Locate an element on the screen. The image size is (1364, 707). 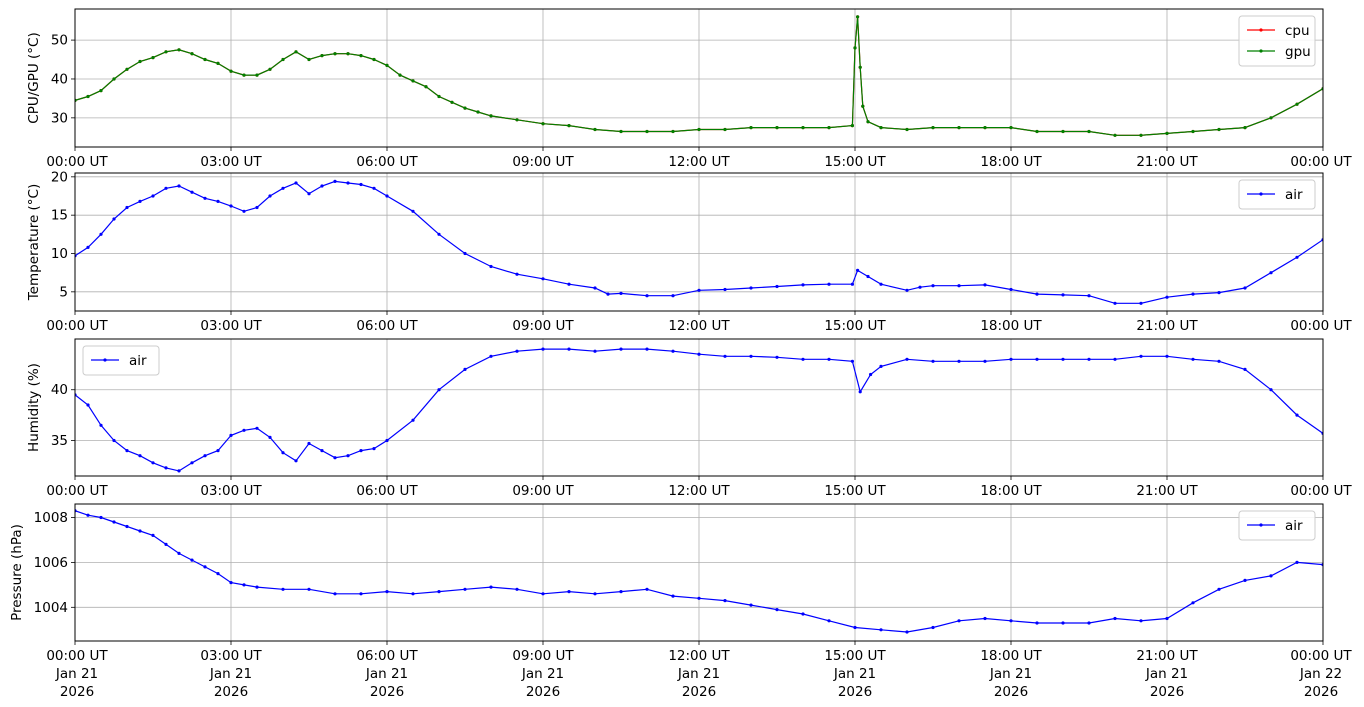
x-tick-label: 03:00 UT is located at coordinates (231, 656).